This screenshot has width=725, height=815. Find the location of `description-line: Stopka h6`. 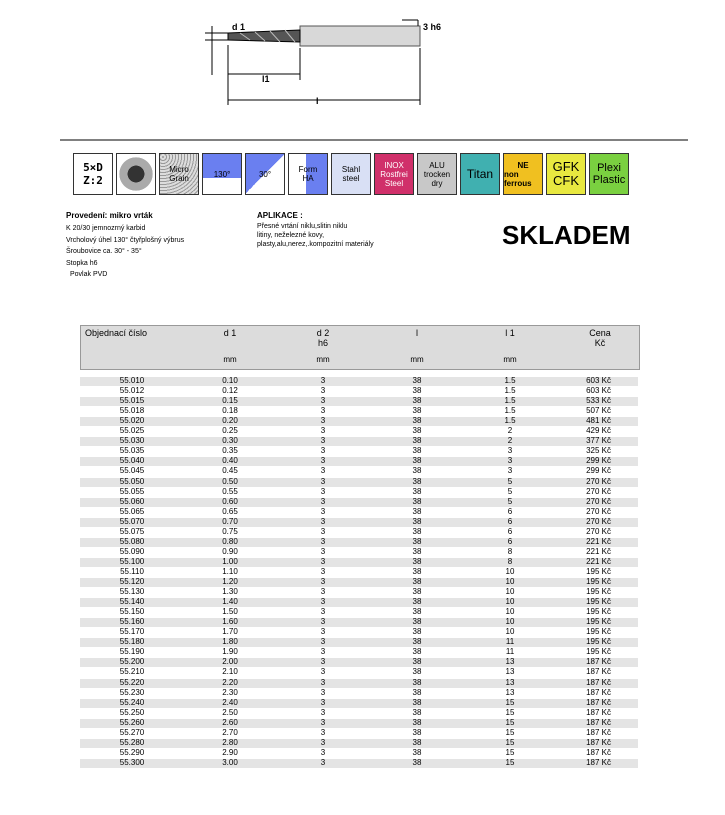

description-line: Stopka h6 is located at coordinates (82, 263).